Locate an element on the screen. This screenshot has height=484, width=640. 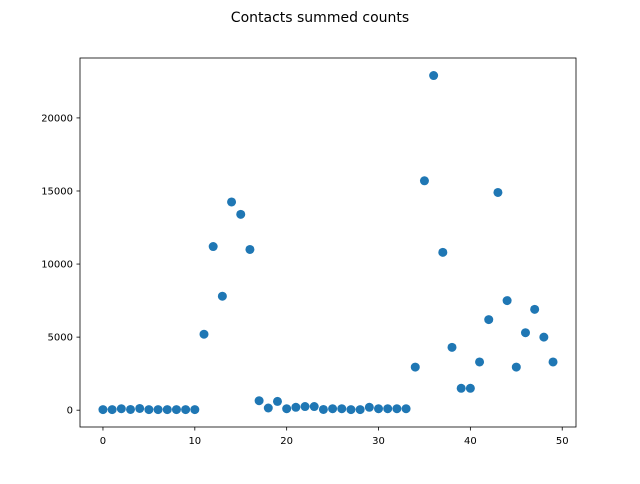
y-tick-label: 15000 is located at coordinates (57, 191).